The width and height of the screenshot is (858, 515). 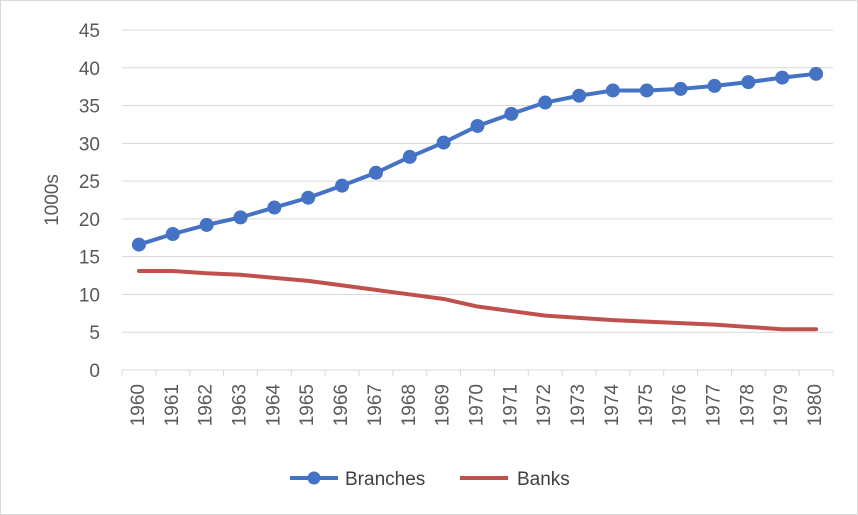 What do you see at coordinates (89, 220) in the screenshot?
I see `y-tick-label: 20` at bounding box center [89, 220].